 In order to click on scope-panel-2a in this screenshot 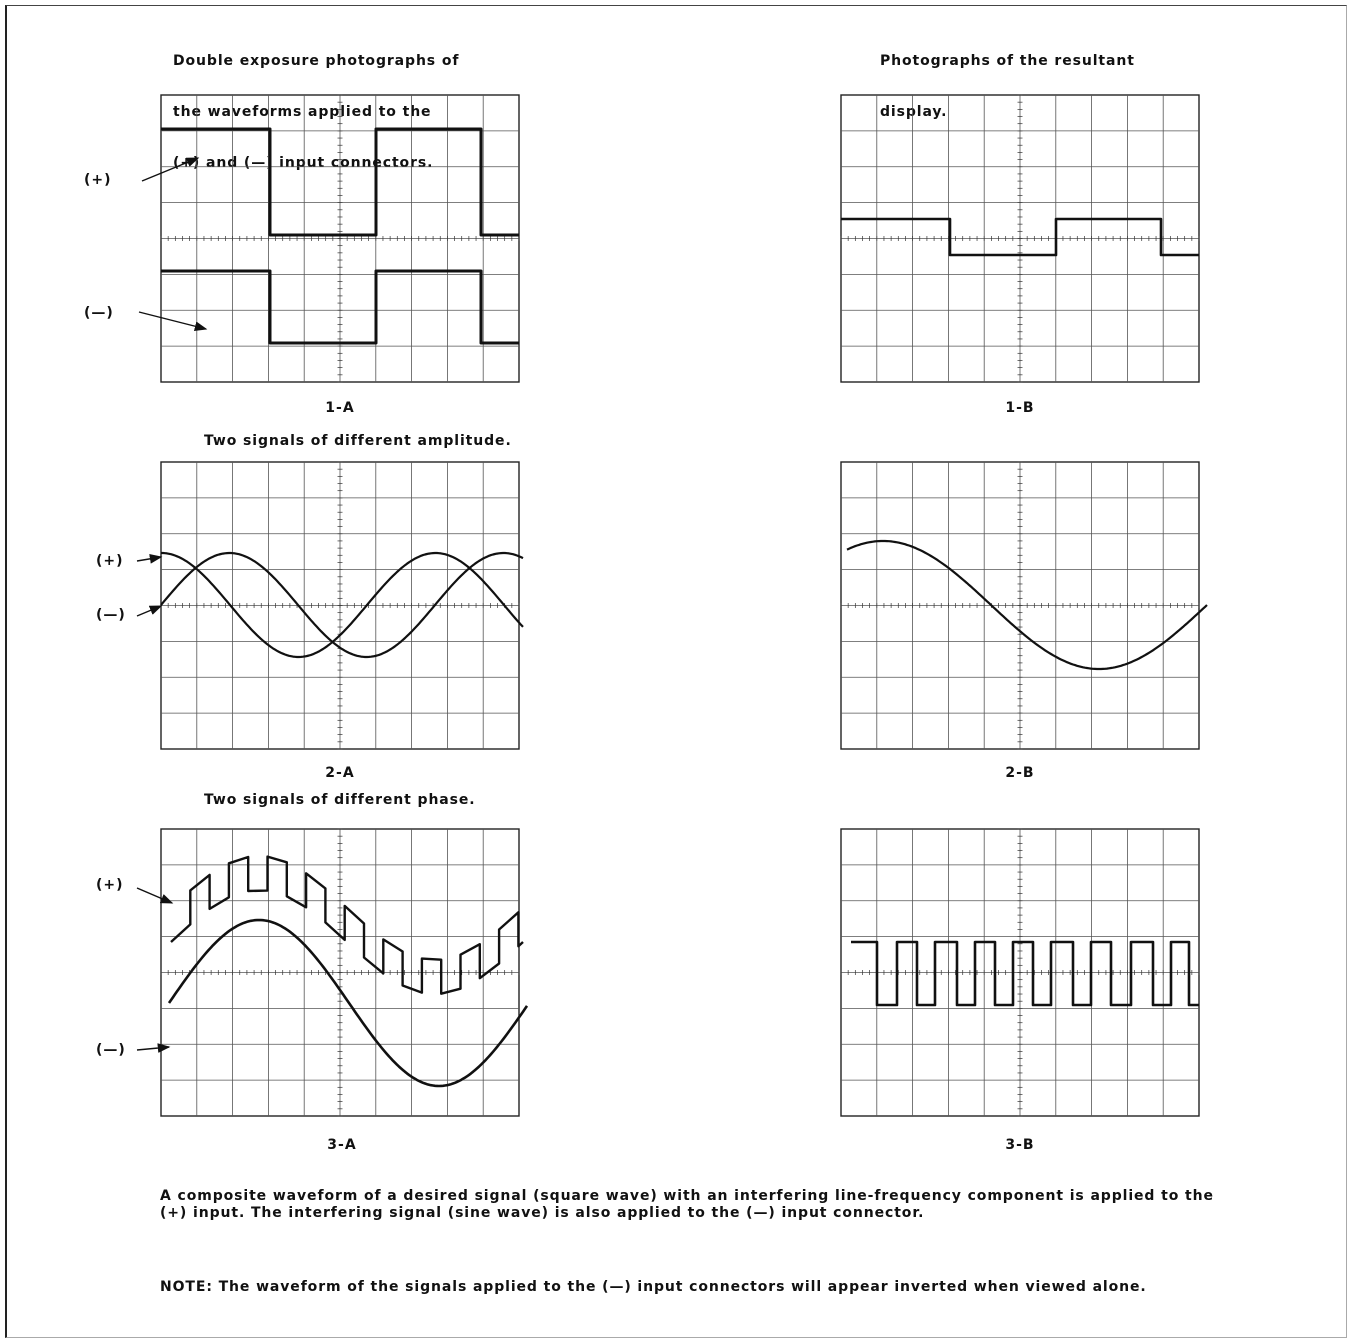, I will do `click(342, 605)`.